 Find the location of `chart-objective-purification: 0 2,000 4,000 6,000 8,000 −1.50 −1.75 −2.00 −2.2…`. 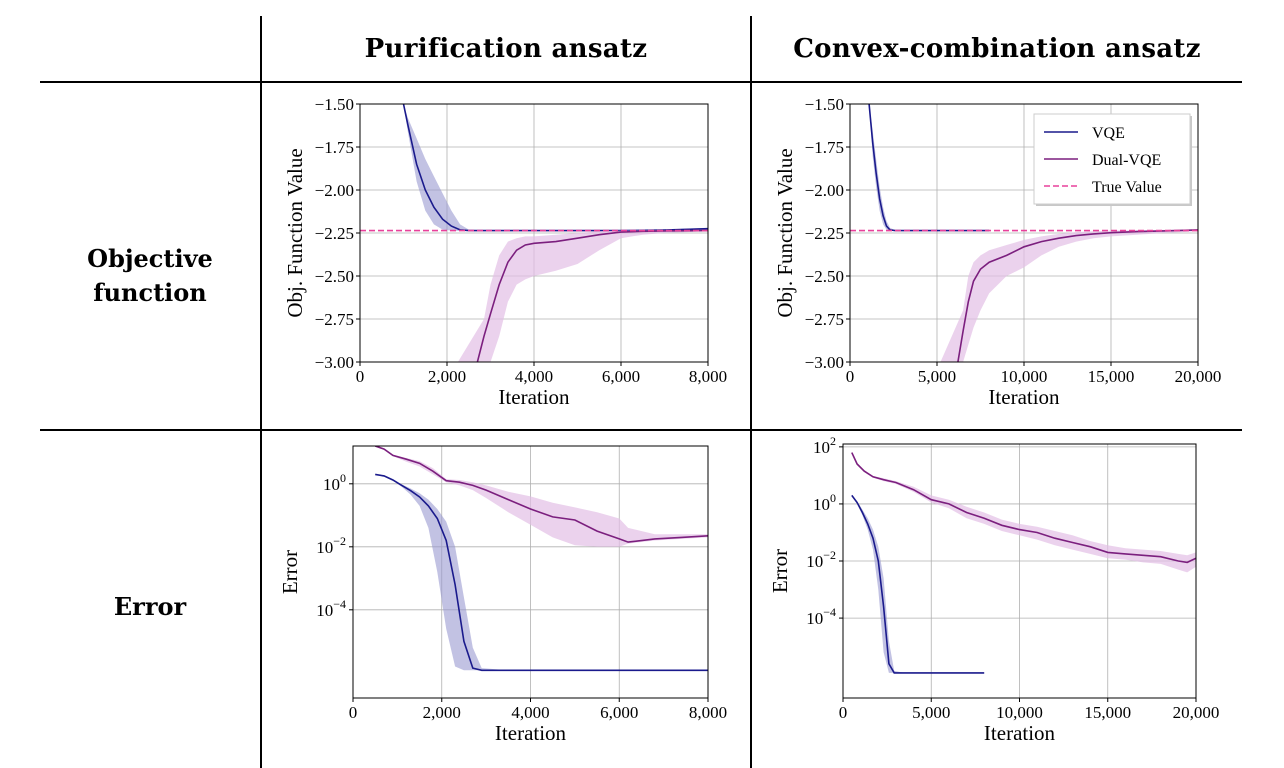

chart-objective-purification: 0 2,000 4,000 6,000 8,000 −1.50 −1.75 −2.00 −2.2… is located at coordinates (505, 252).